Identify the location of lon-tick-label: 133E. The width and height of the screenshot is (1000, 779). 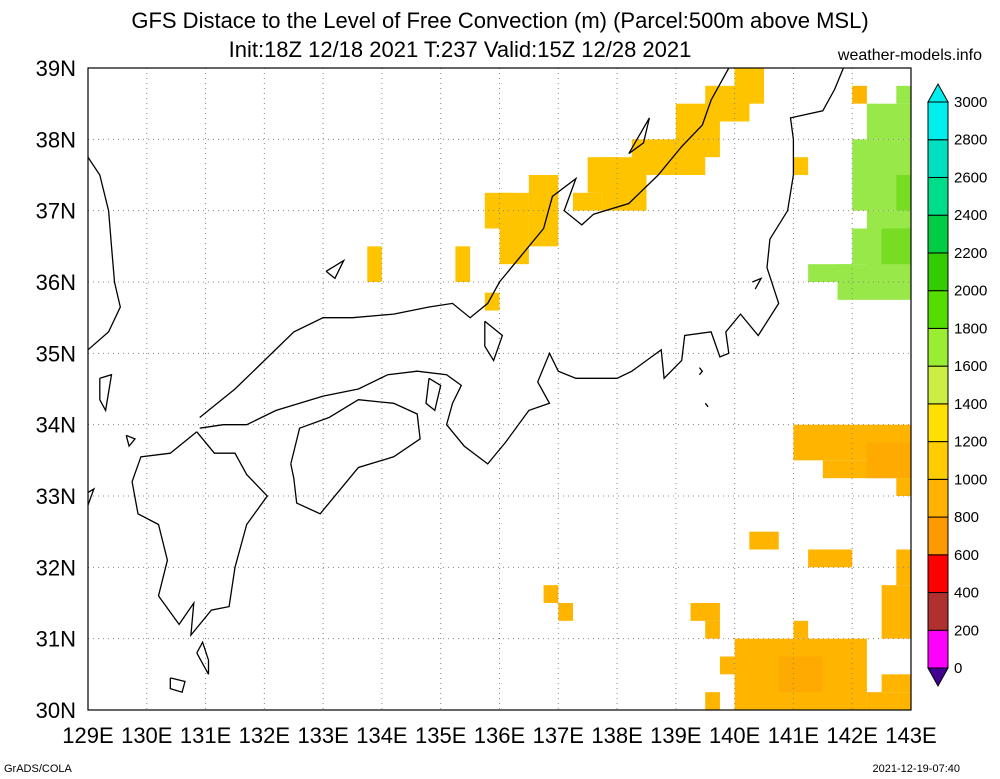
(322, 735).